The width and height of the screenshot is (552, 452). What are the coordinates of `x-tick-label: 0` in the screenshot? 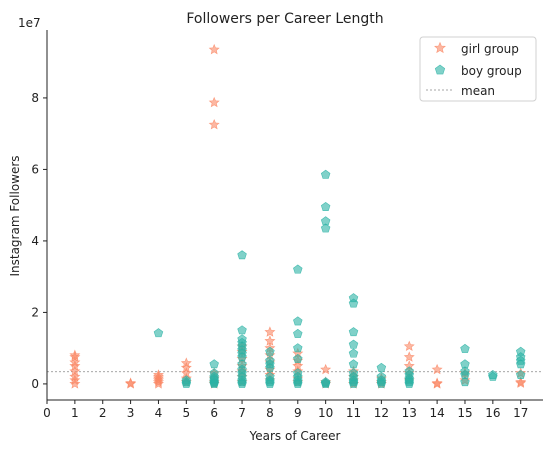 It's located at (47, 413).